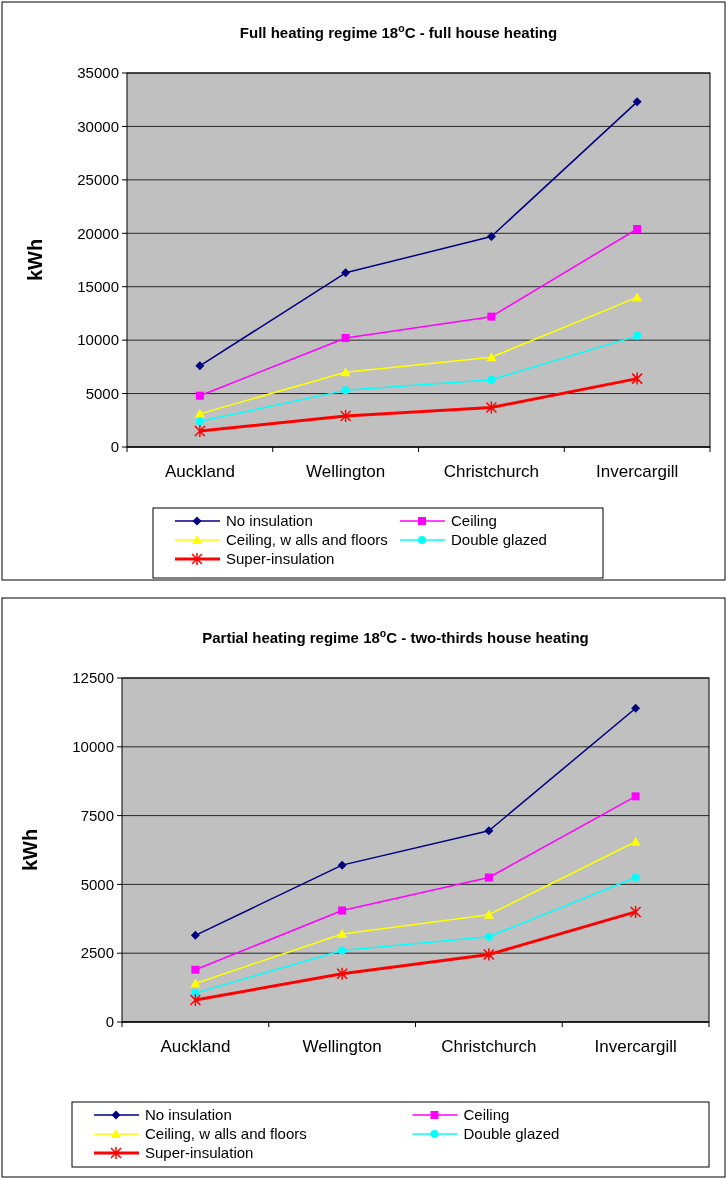 Image resolution: width=727 pixels, height=1179 pixels. I want to click on y-tick-label: 35000, so click(98, 73).